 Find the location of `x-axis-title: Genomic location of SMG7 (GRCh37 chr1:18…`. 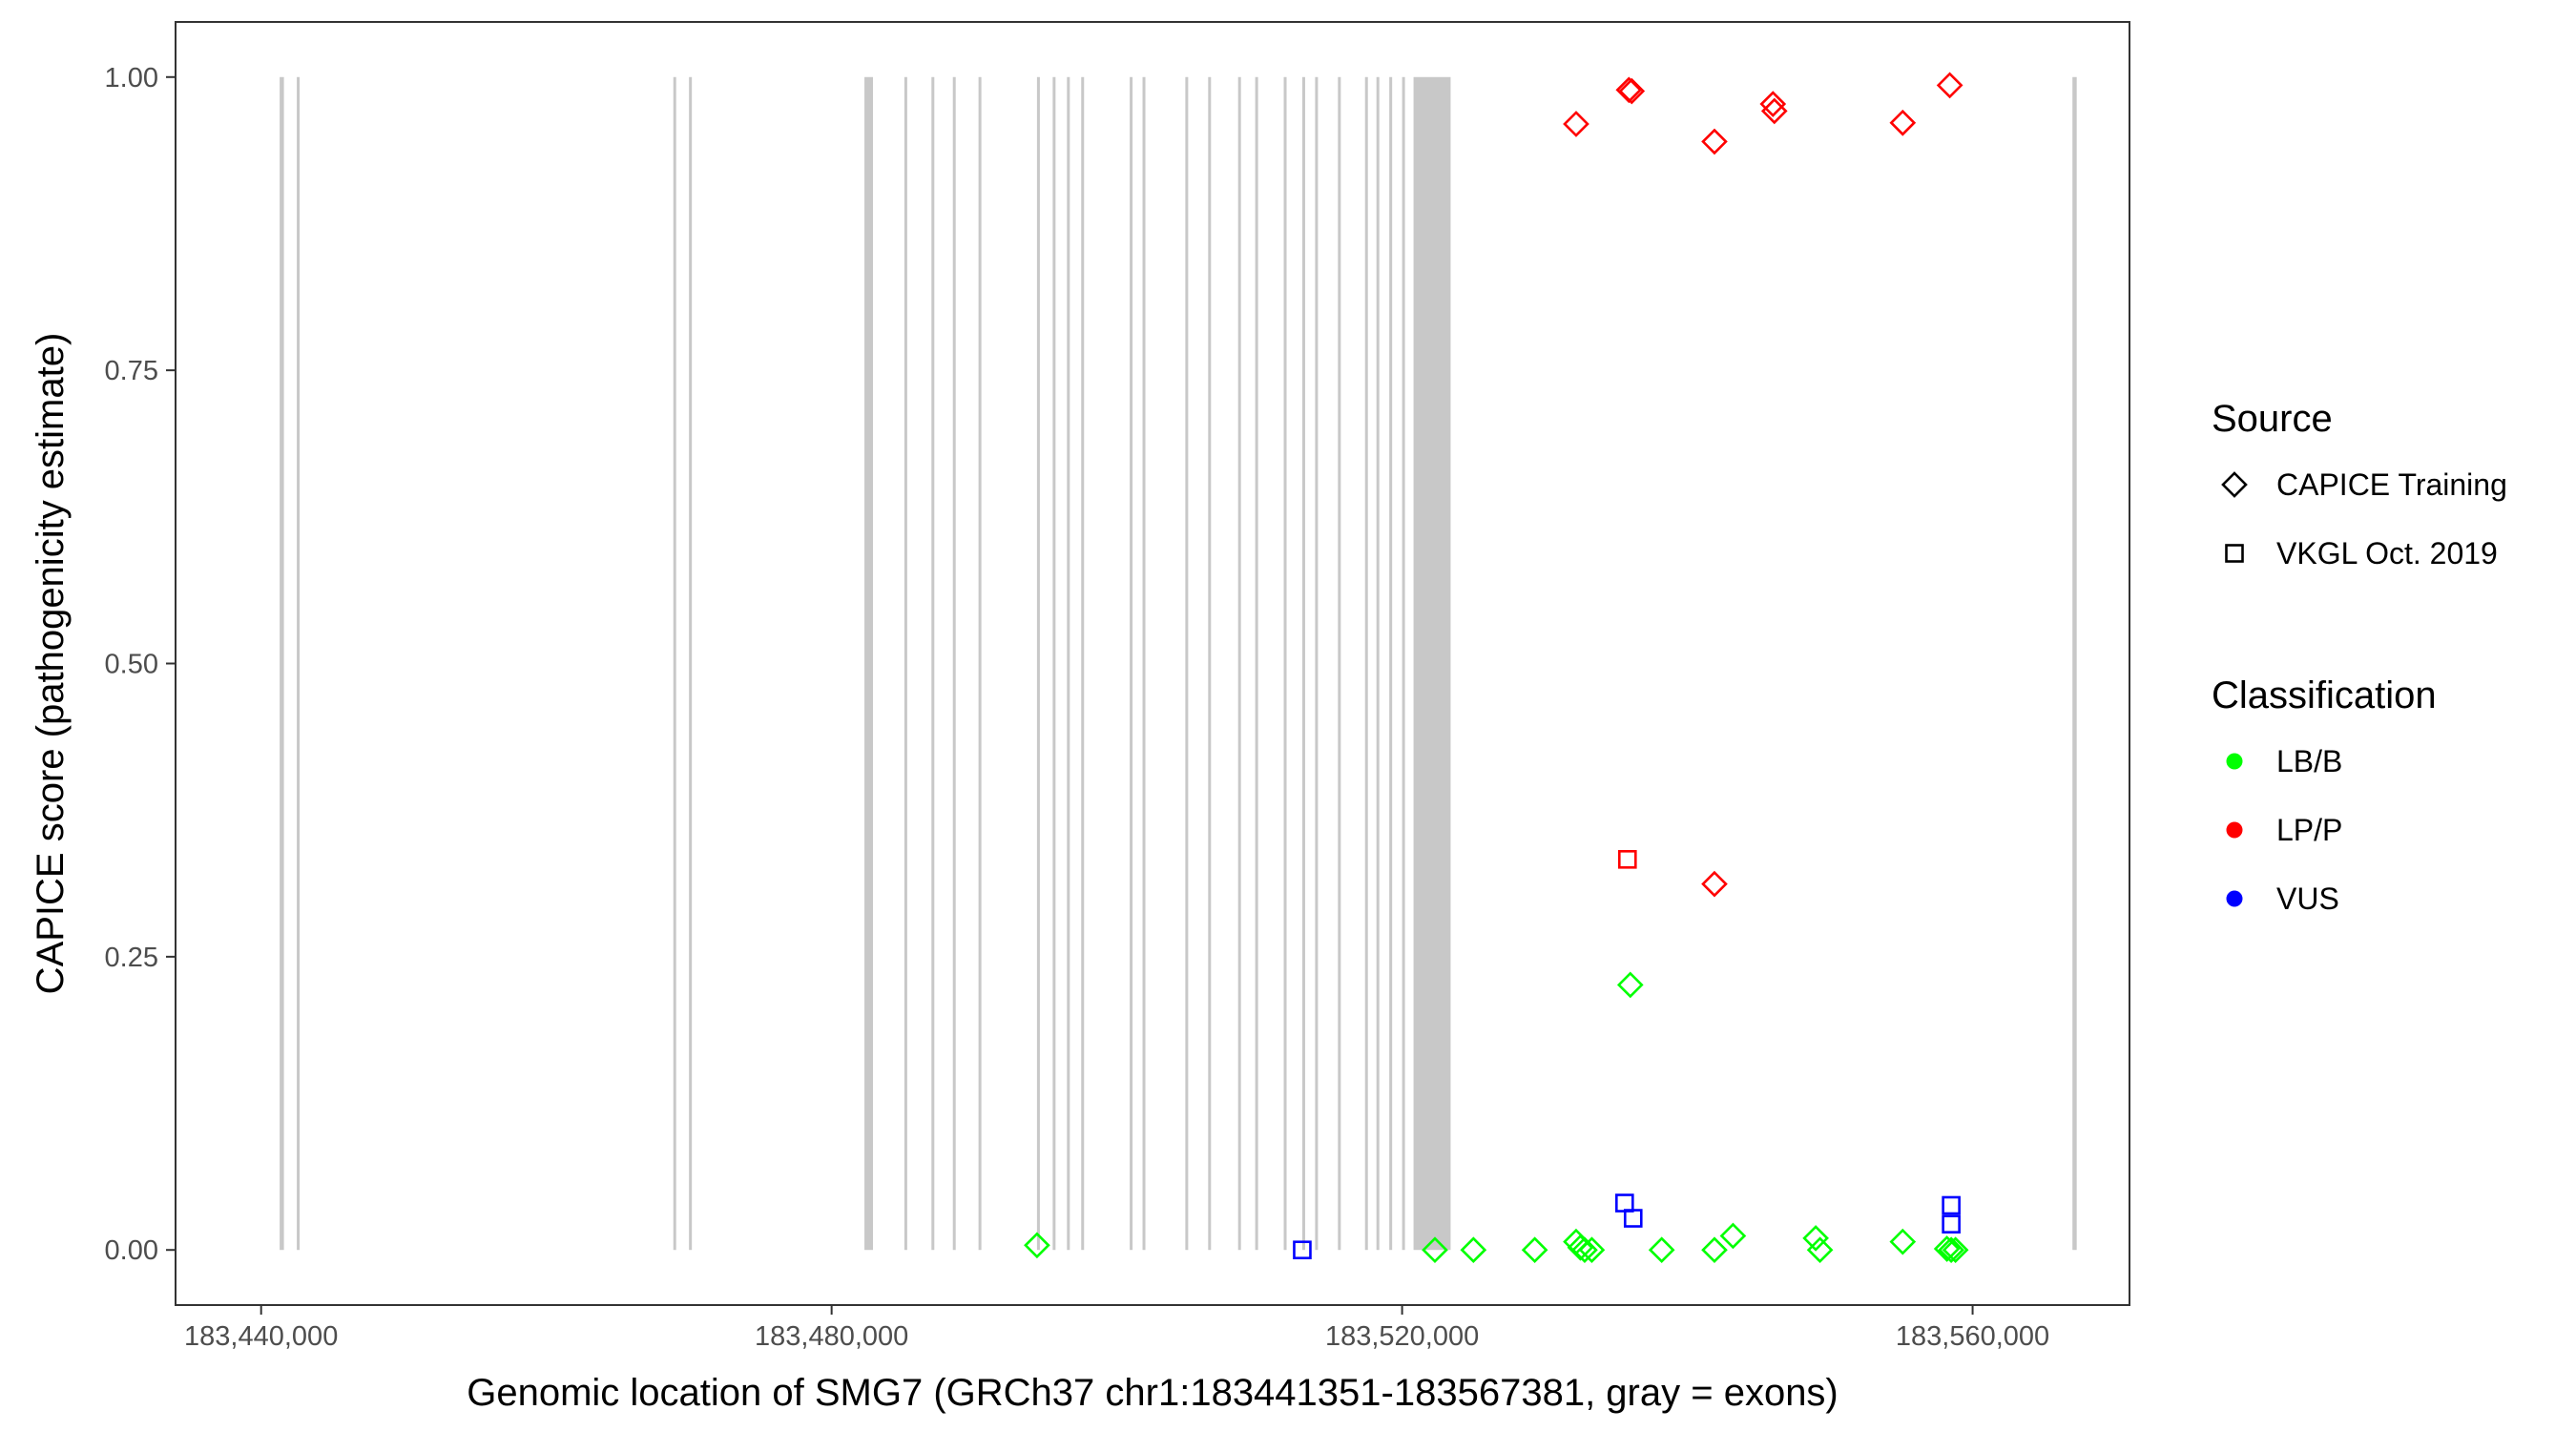

x-axis-title: Genomic location of SMG7 (GRCh37 chr1:18… is located at coordinates (1153, 1393).